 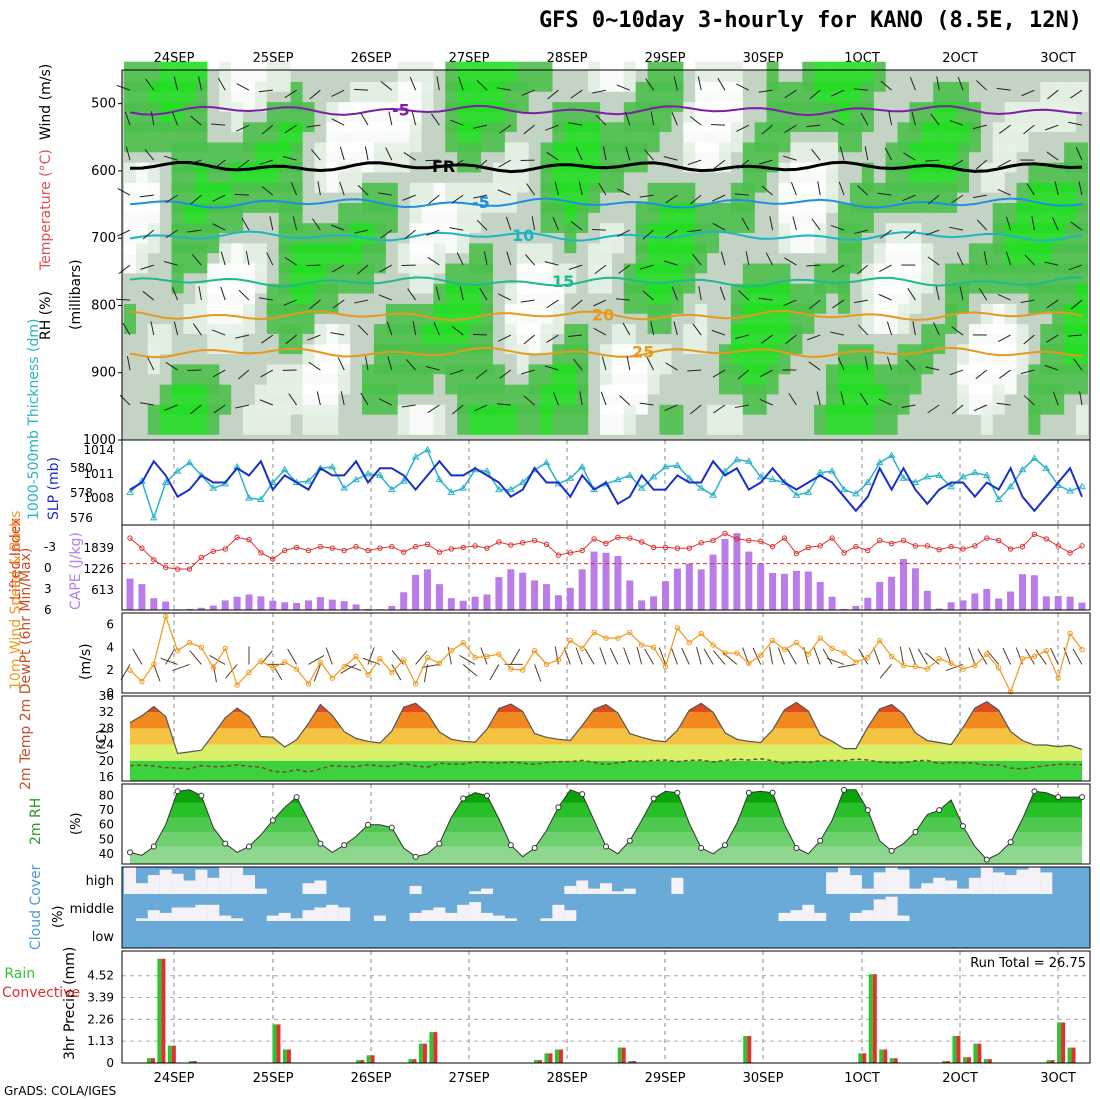 I want to click on thickness-tick: 578, so click(x=81, y=493).